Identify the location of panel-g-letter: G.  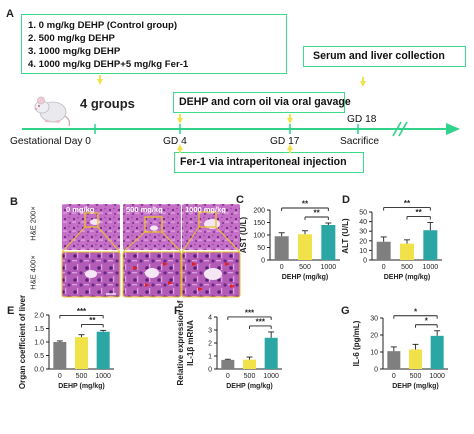
(345, 311).